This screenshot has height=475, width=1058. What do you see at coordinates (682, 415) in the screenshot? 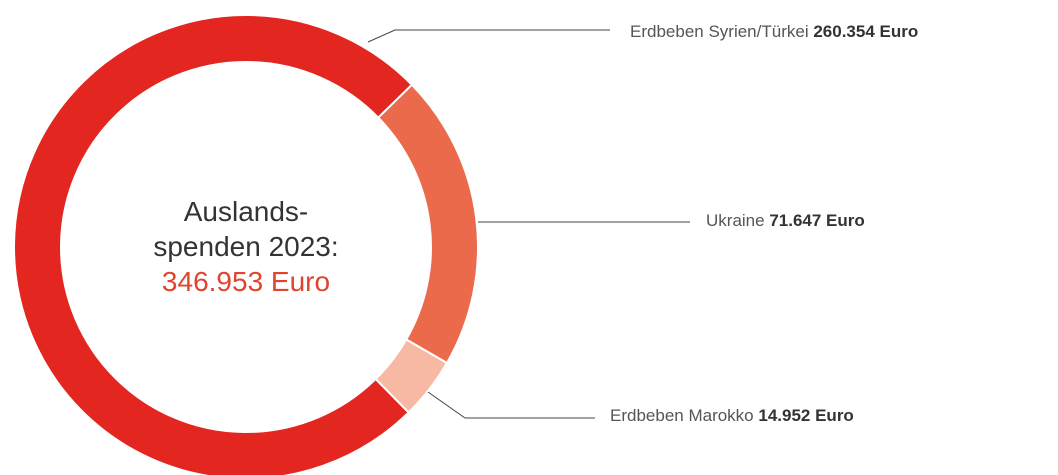
I see `slice-name: Erdbeben Marokko` at bounding box center [682, 415].